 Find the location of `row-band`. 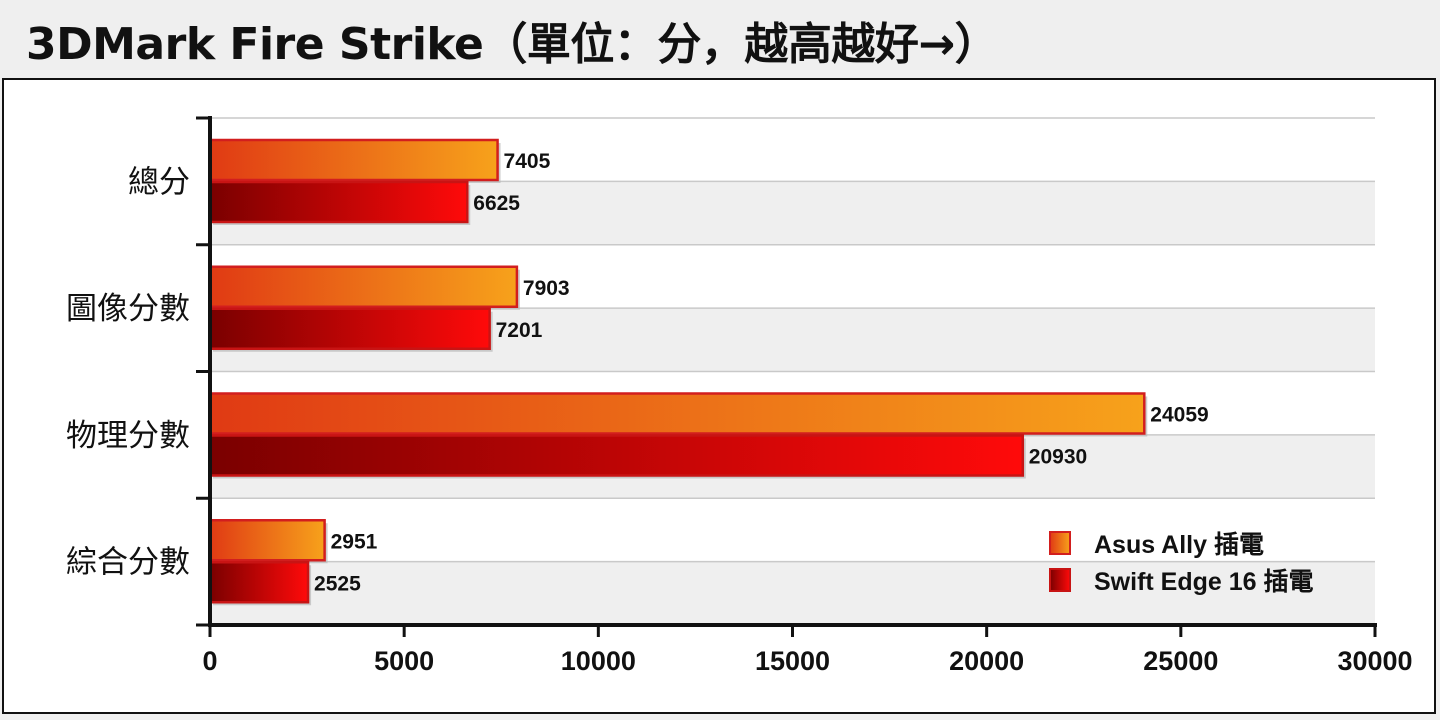

row-band is located at coordinates (792, 593).